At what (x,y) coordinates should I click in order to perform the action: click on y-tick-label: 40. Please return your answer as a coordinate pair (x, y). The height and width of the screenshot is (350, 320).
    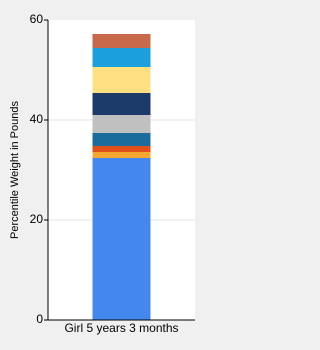
    Looking at the image, I should click on (37, 119).